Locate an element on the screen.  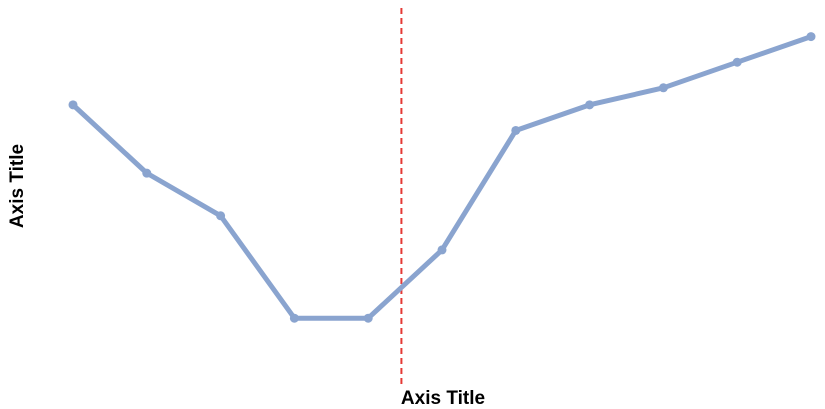
y-axis-title: Axis Title is located at coordinates (17, 186).